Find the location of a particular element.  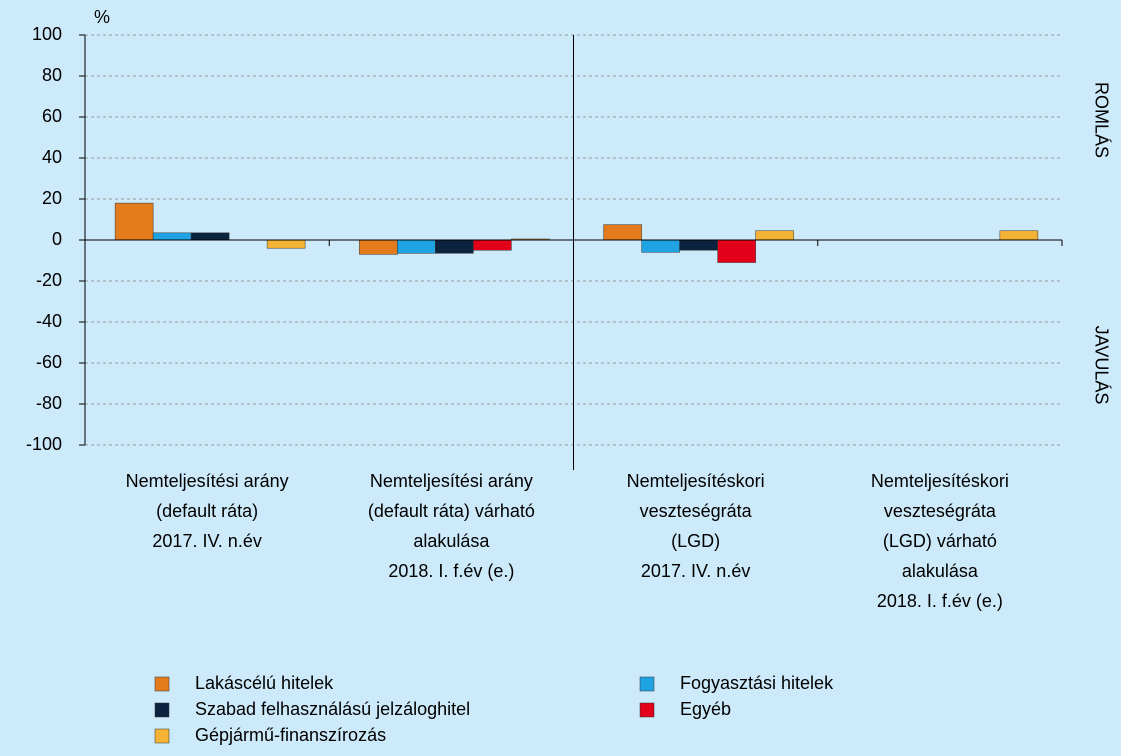

y-tick-label: 60 is located at coordinates (52, 116).